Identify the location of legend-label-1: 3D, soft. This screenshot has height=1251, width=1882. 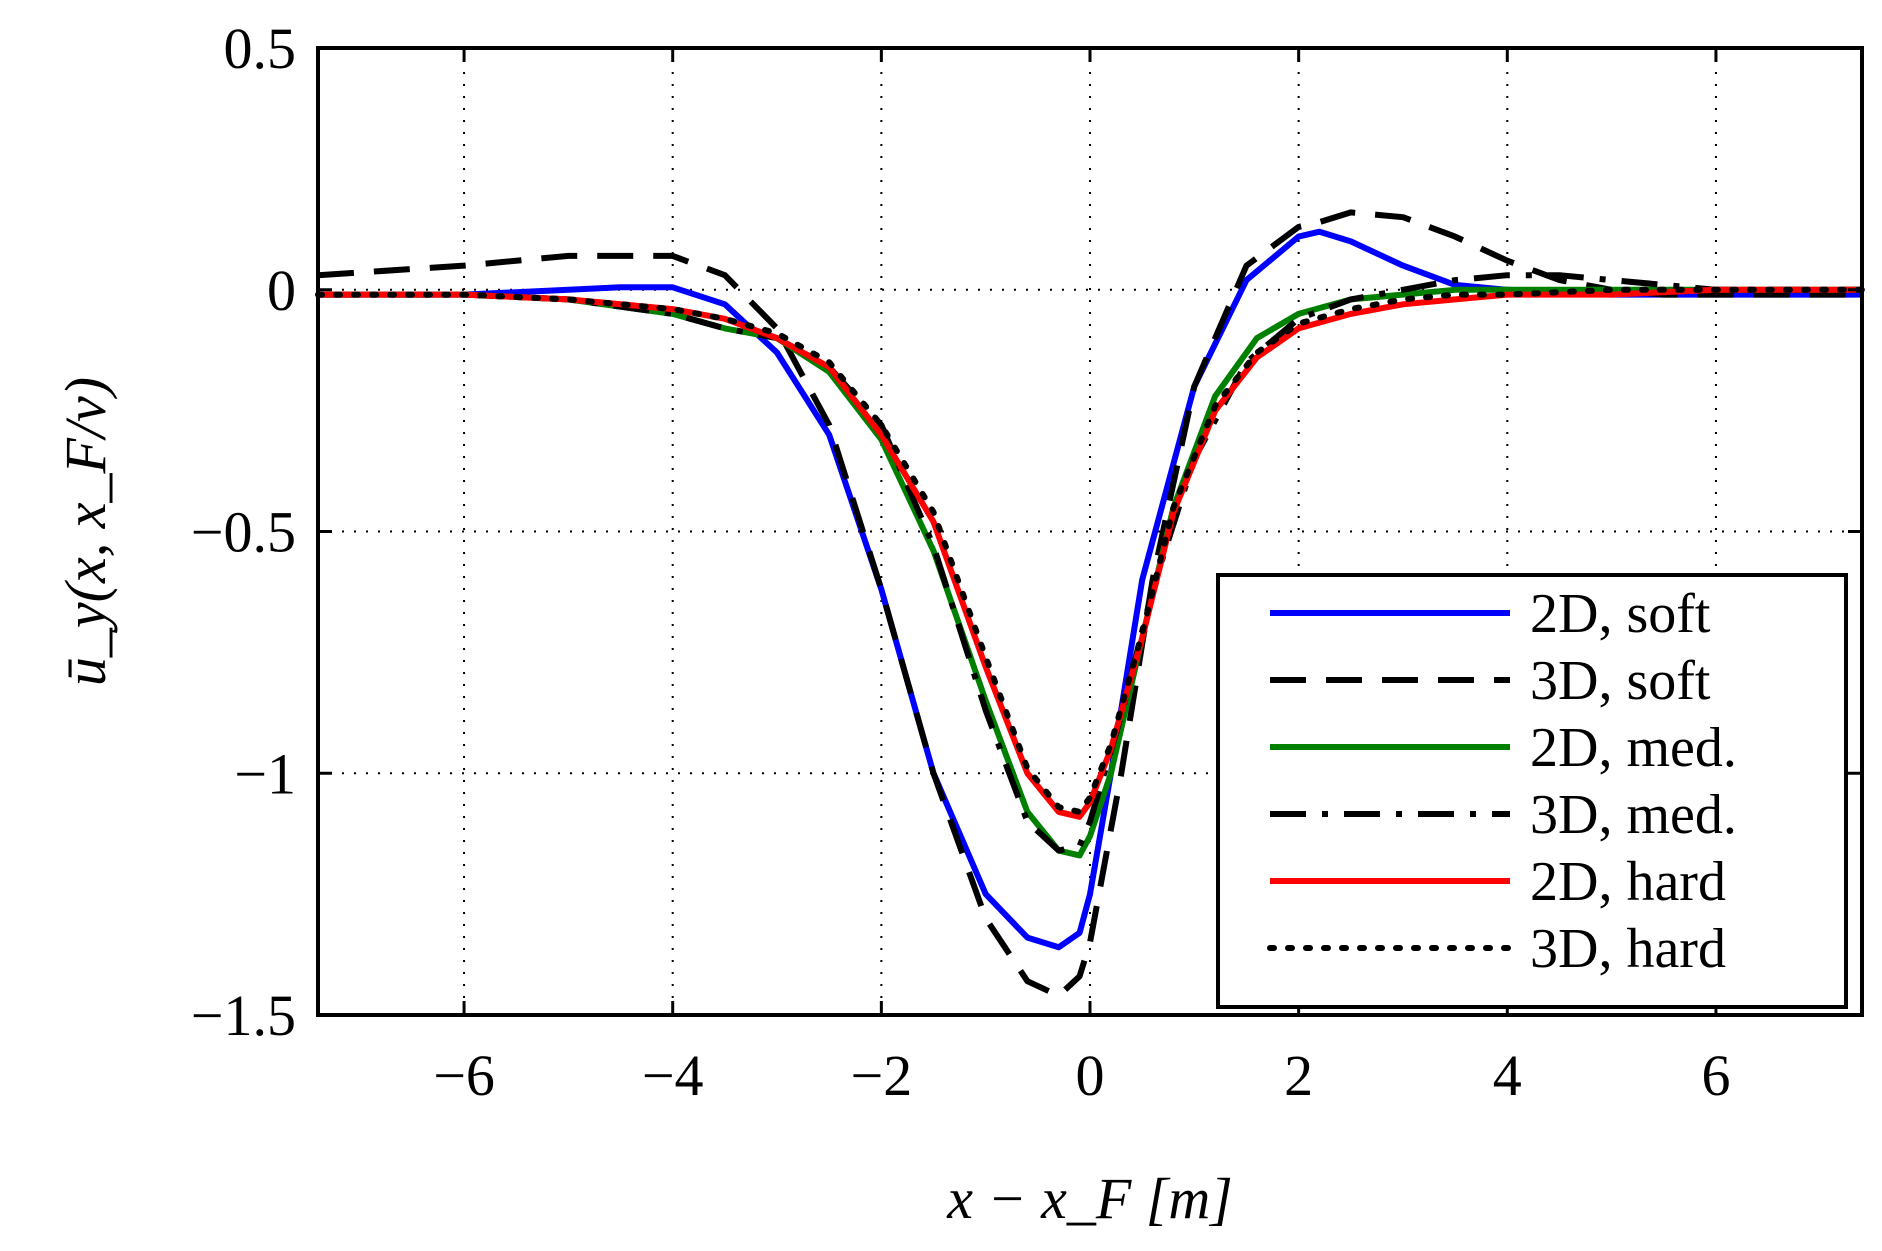
(1620, 681).